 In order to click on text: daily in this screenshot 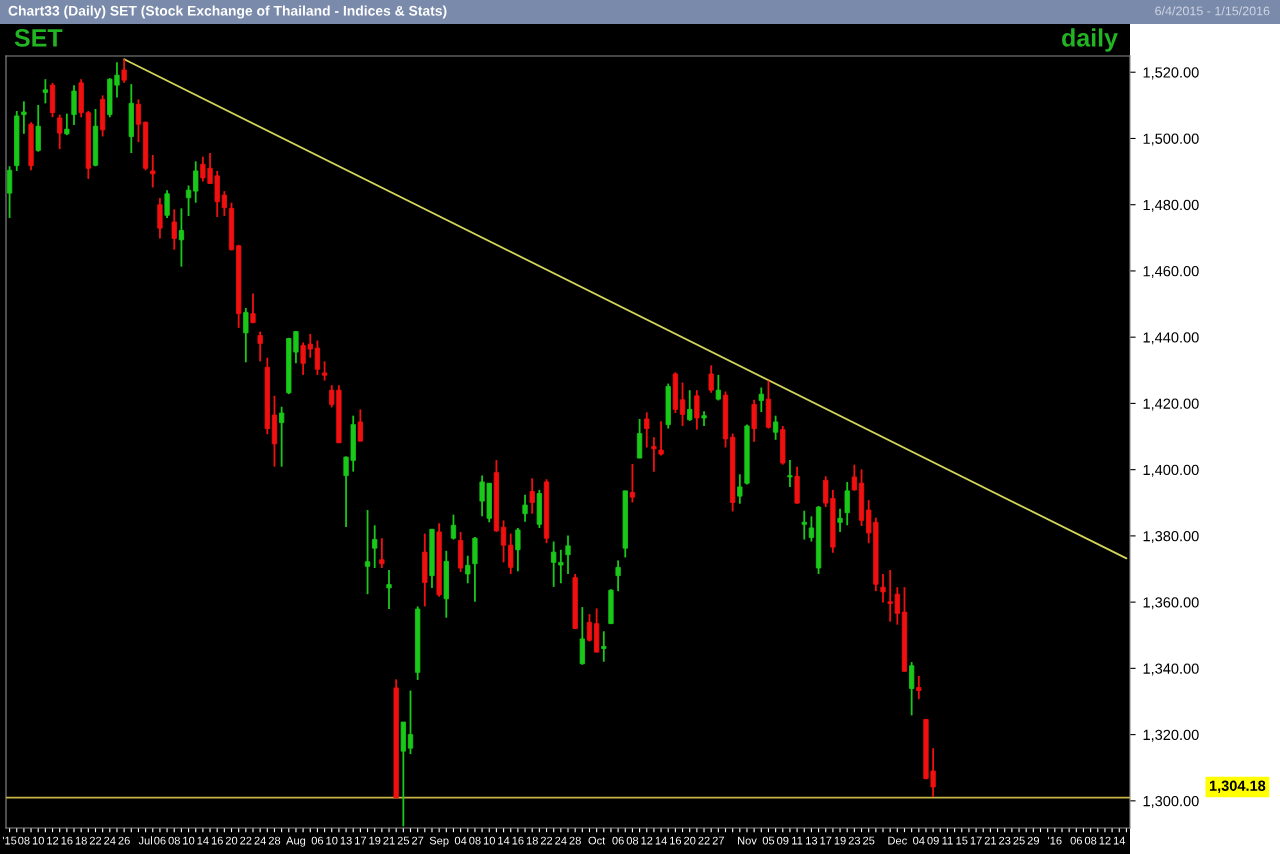, I will do `click(1090, 40)`.